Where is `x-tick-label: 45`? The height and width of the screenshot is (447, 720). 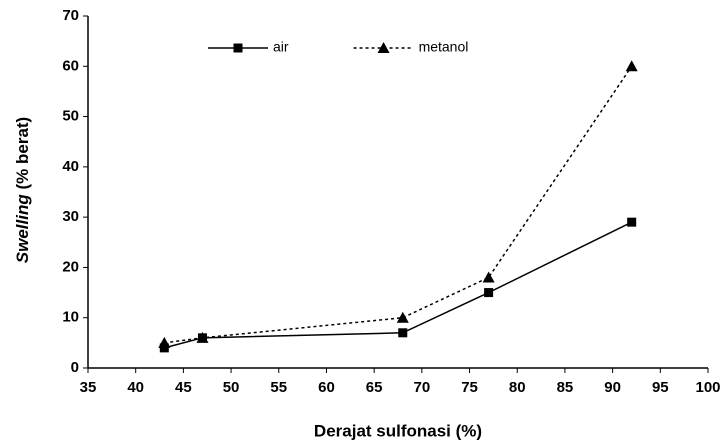
x-tick-label: 45 is located at coordinates (183, 387).